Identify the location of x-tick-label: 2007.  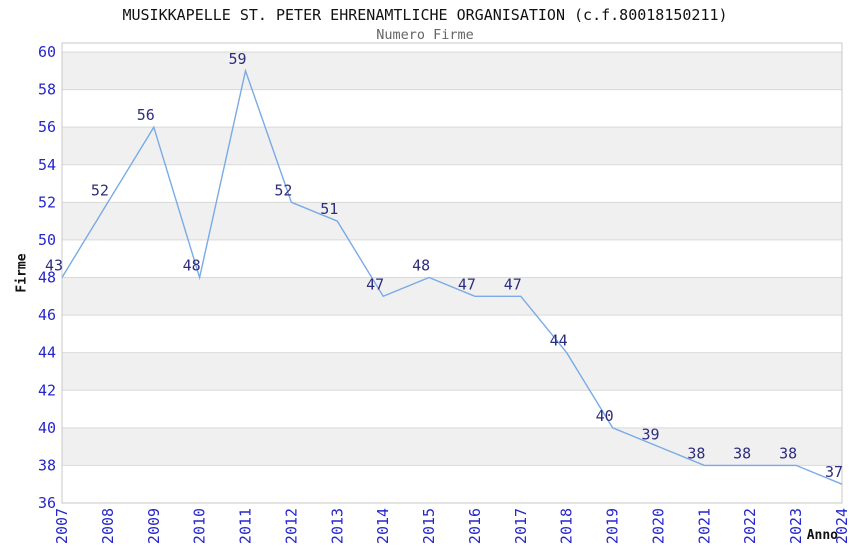
(62, 526).